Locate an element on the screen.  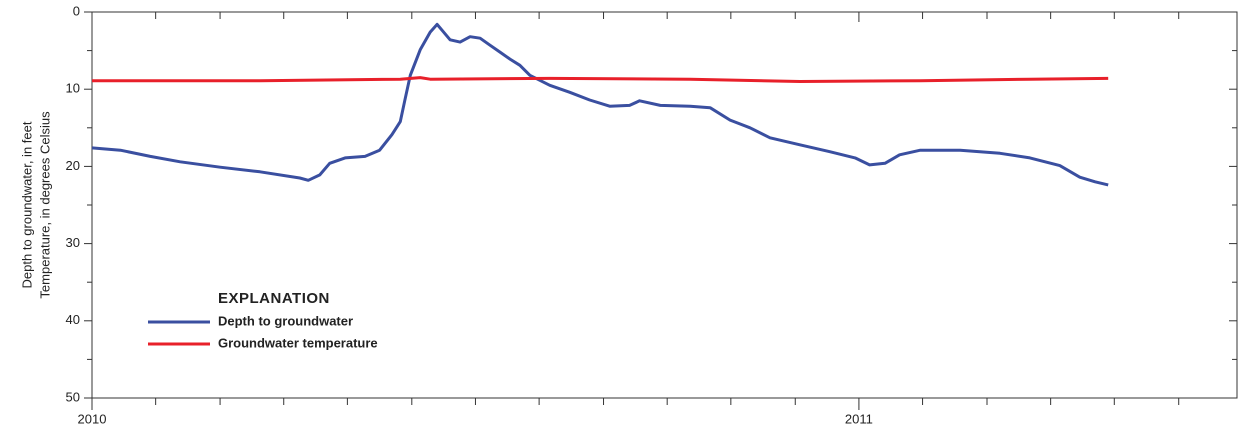
y-tick-label: 20 is located at coordinates (73, 165).